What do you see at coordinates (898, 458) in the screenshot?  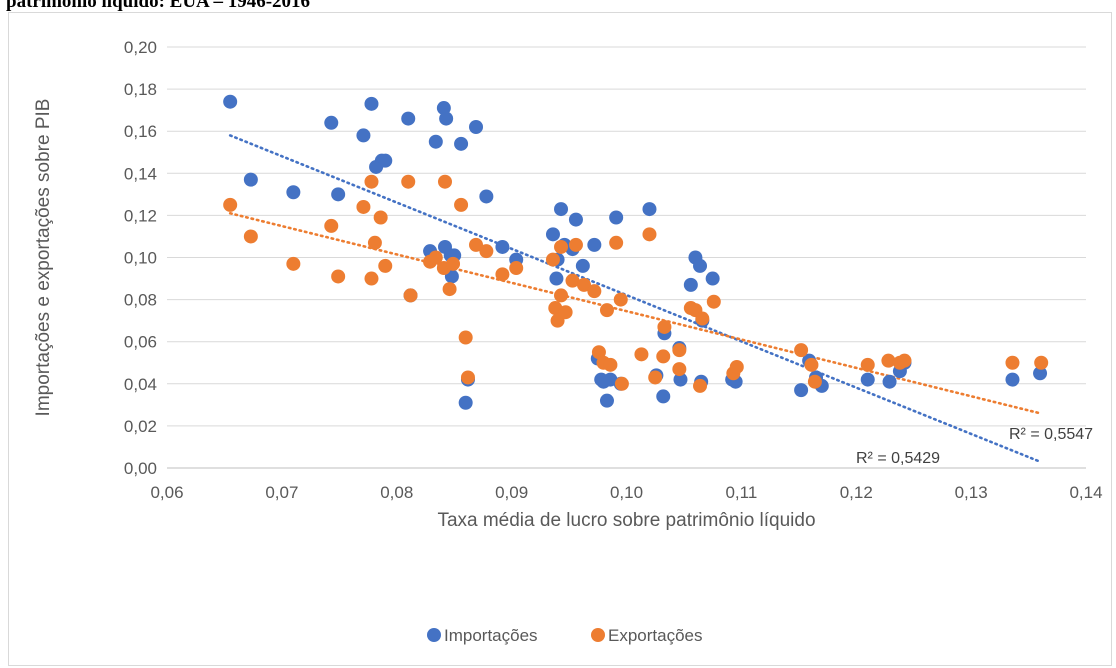 I see `r-squared-label: R² = 0,5429` at bounding box center [898, 458].